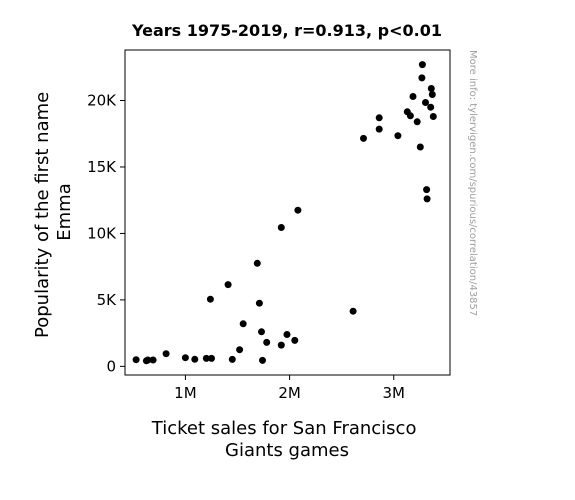  I want to click on x-tick-label: 1M, so click(185, 393).